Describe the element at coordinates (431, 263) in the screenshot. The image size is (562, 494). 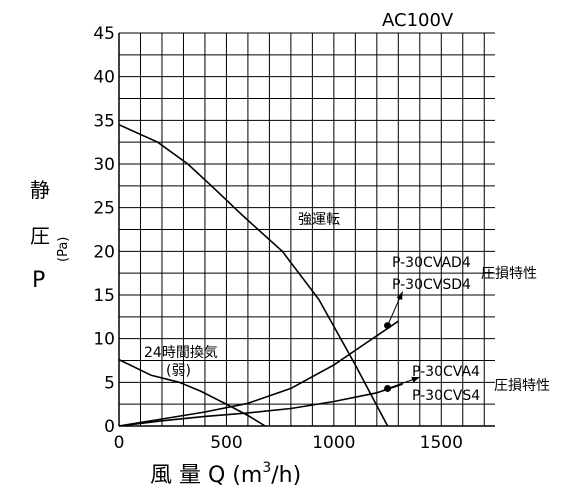
I see `model-label-d1: P-30CVAD4` at that location.